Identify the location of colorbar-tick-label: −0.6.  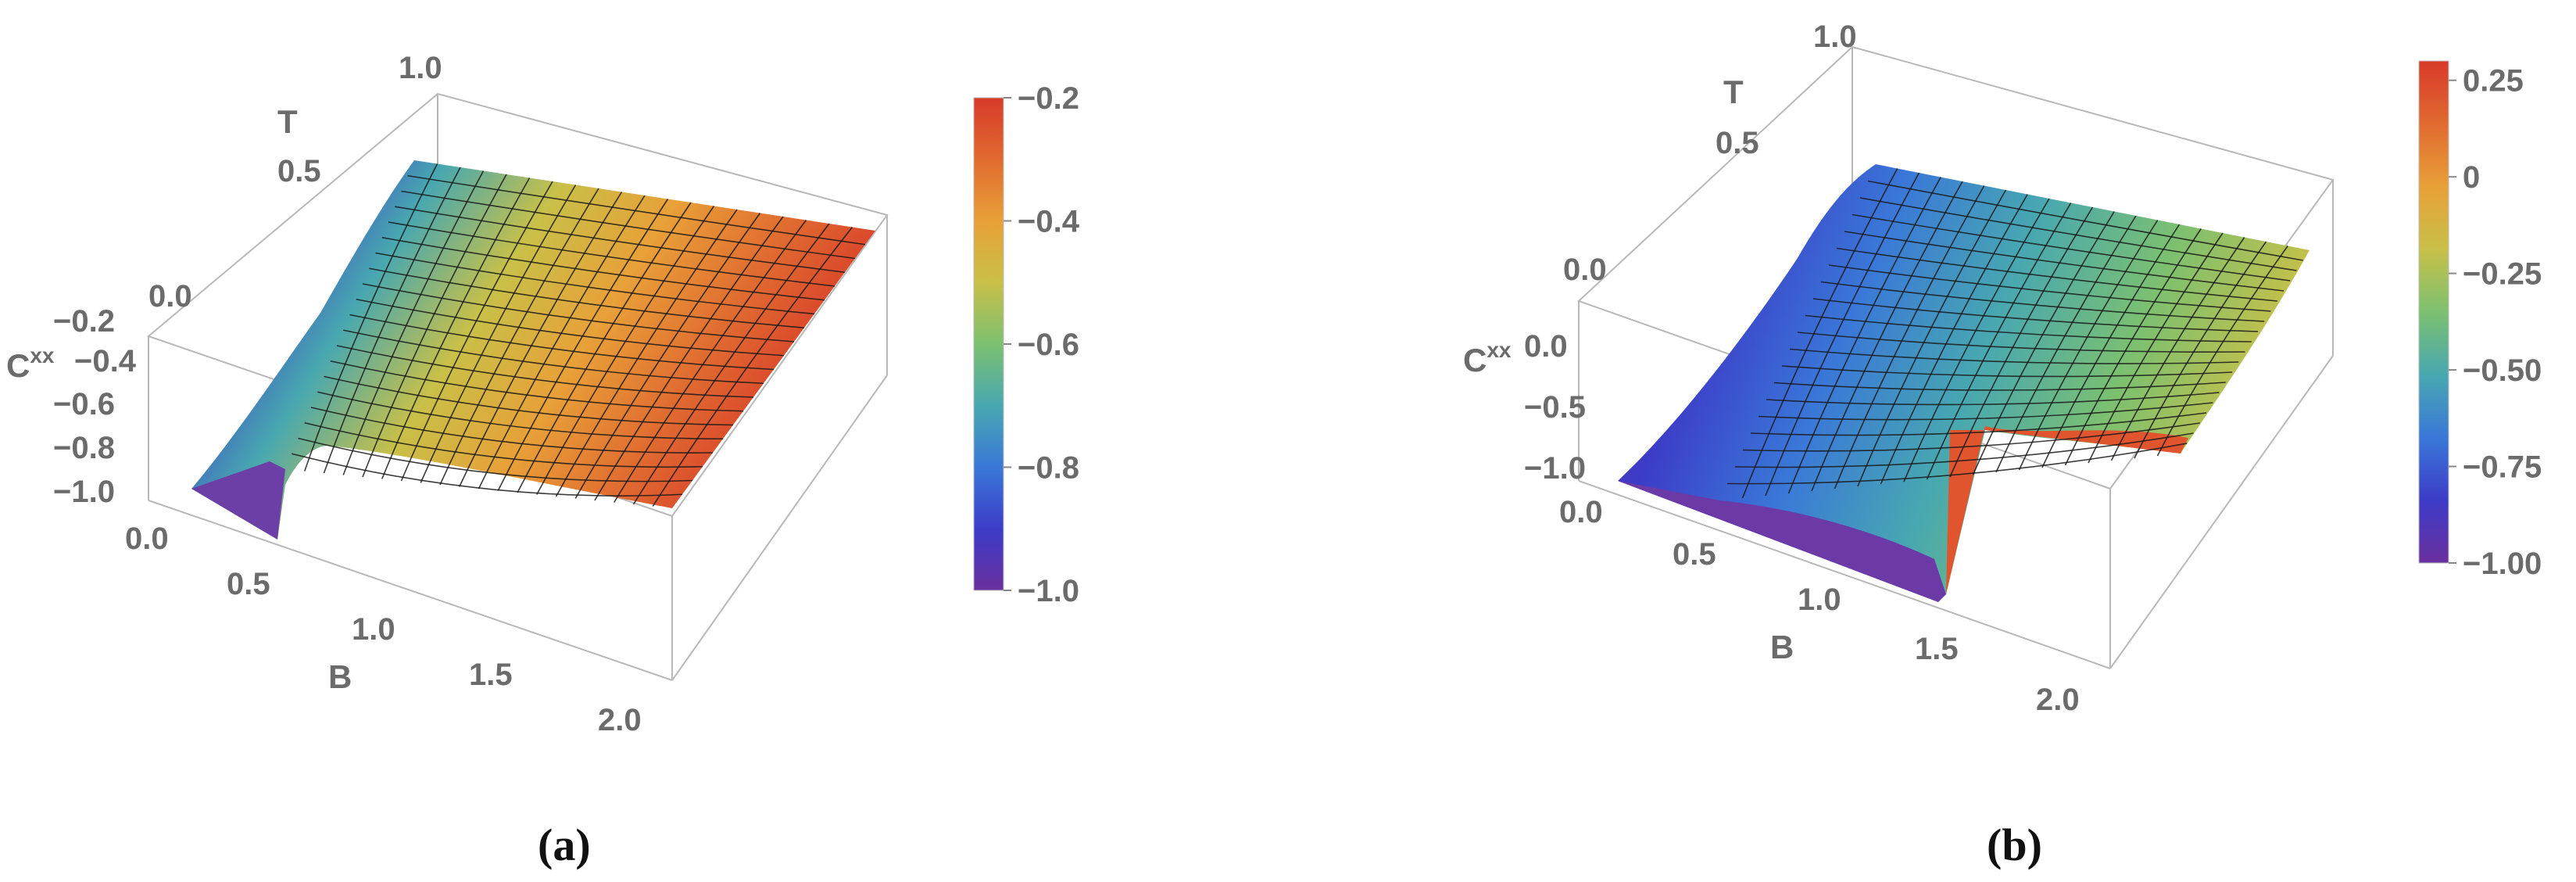
(1048, 345).